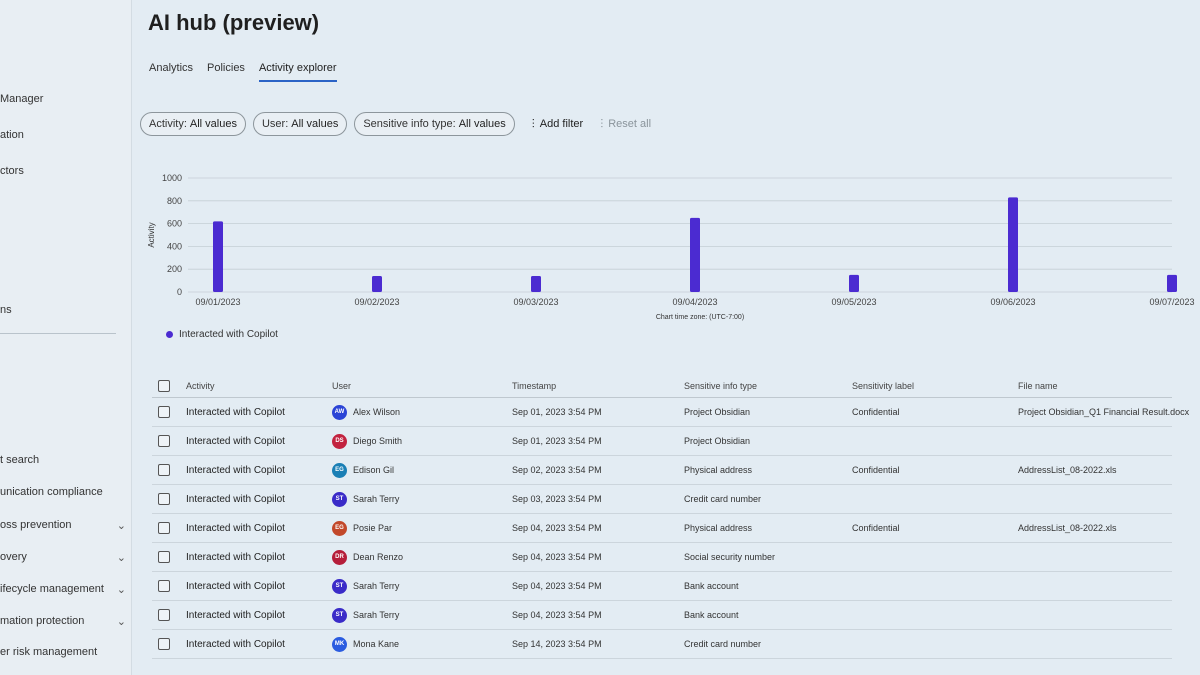 The height and width of the screenshot is (675, 1200). Describe the element at coordinates (179, 292) in the screenshot. I see `y-tick-label: 0` at that location.